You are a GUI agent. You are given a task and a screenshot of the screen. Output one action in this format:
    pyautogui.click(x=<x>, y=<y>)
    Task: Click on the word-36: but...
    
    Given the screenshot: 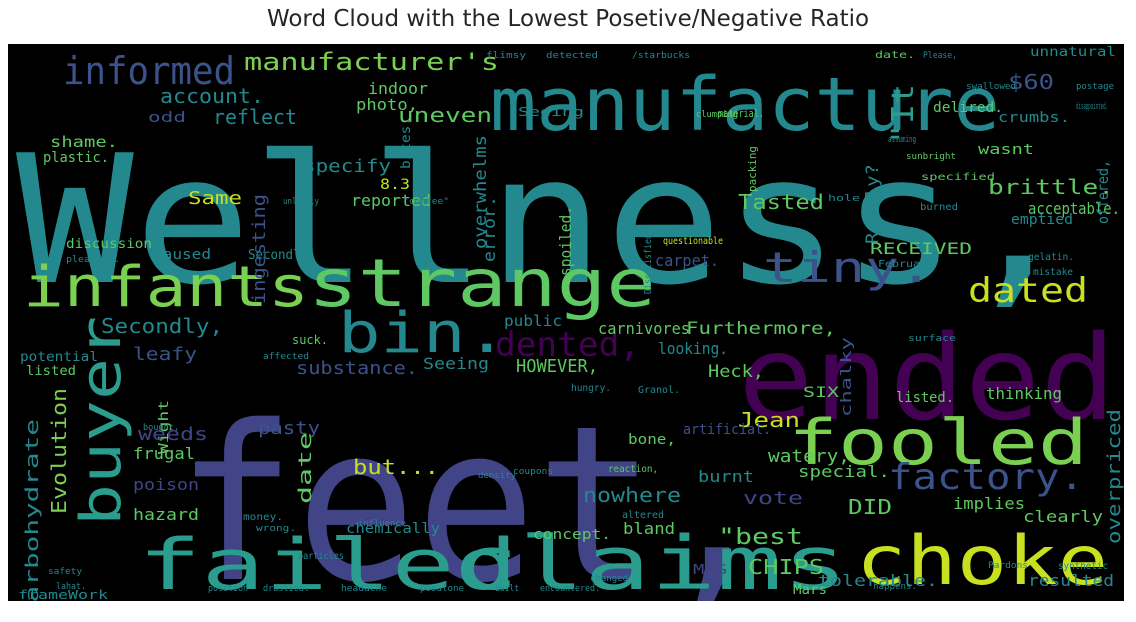 What is the action you would take?
    pyautogui.click(x=396, y=467)
    